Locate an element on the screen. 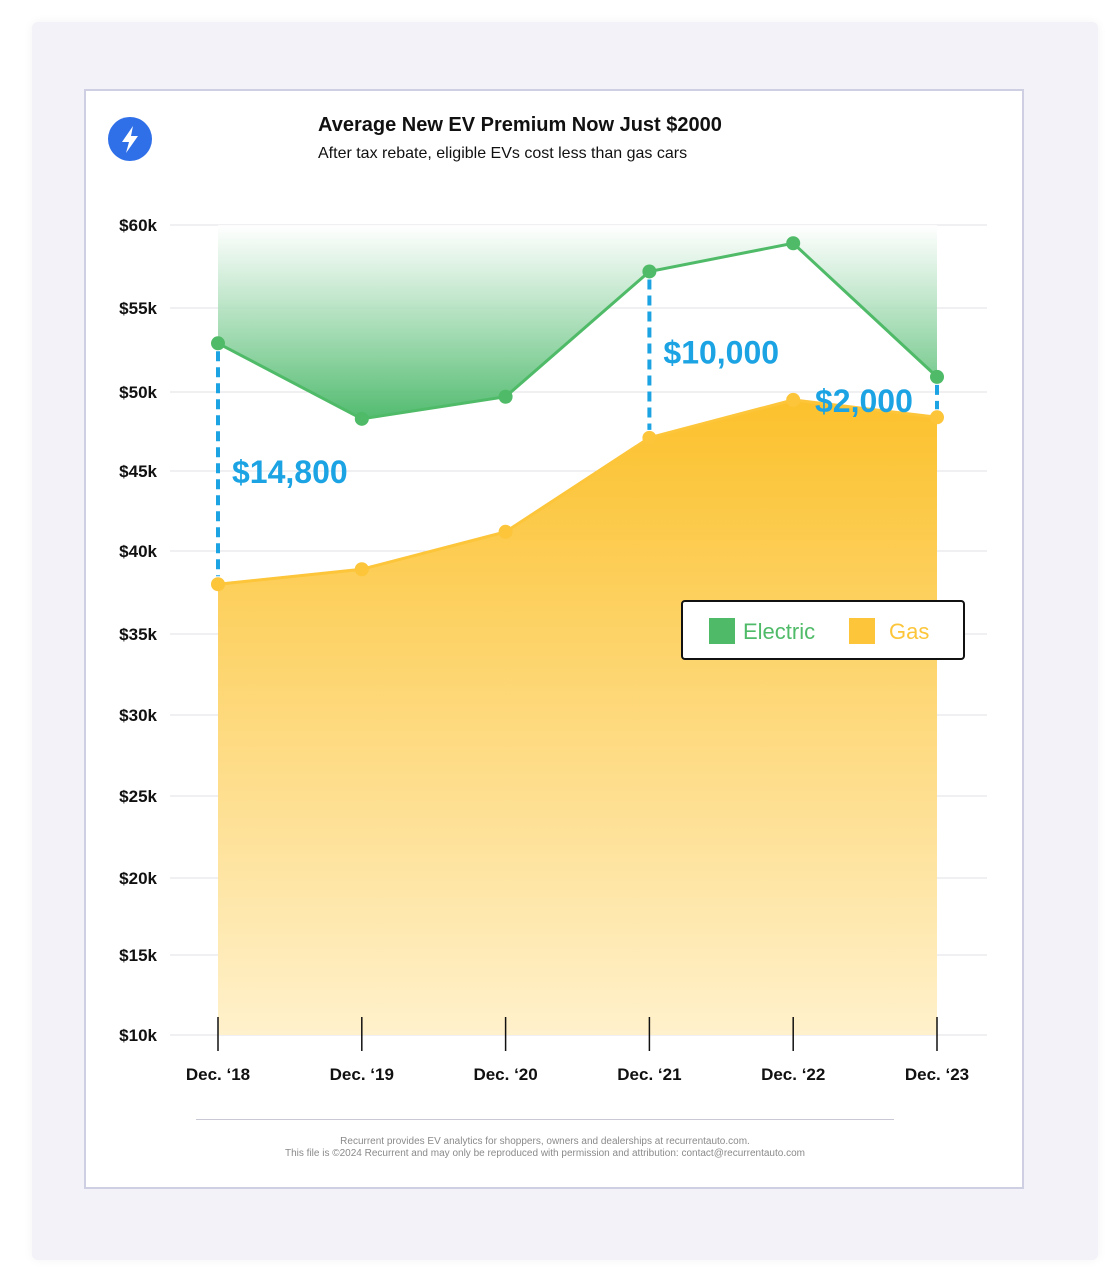 The height and width of the screenshot is (1282, 1120). x-tick-label: Dec. ‘20 is located at coordinates (505, 1074).